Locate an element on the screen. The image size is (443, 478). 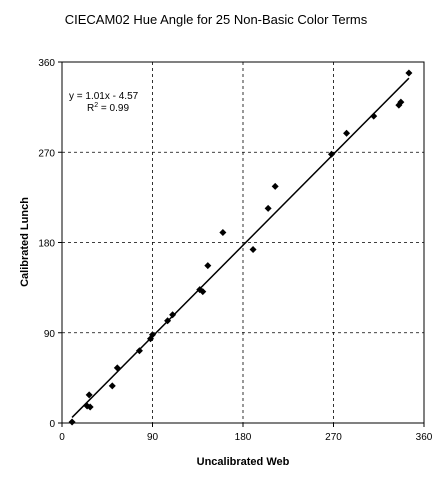
r-squared-label: R2 = 0.99 is located at coordinates (108, 108).